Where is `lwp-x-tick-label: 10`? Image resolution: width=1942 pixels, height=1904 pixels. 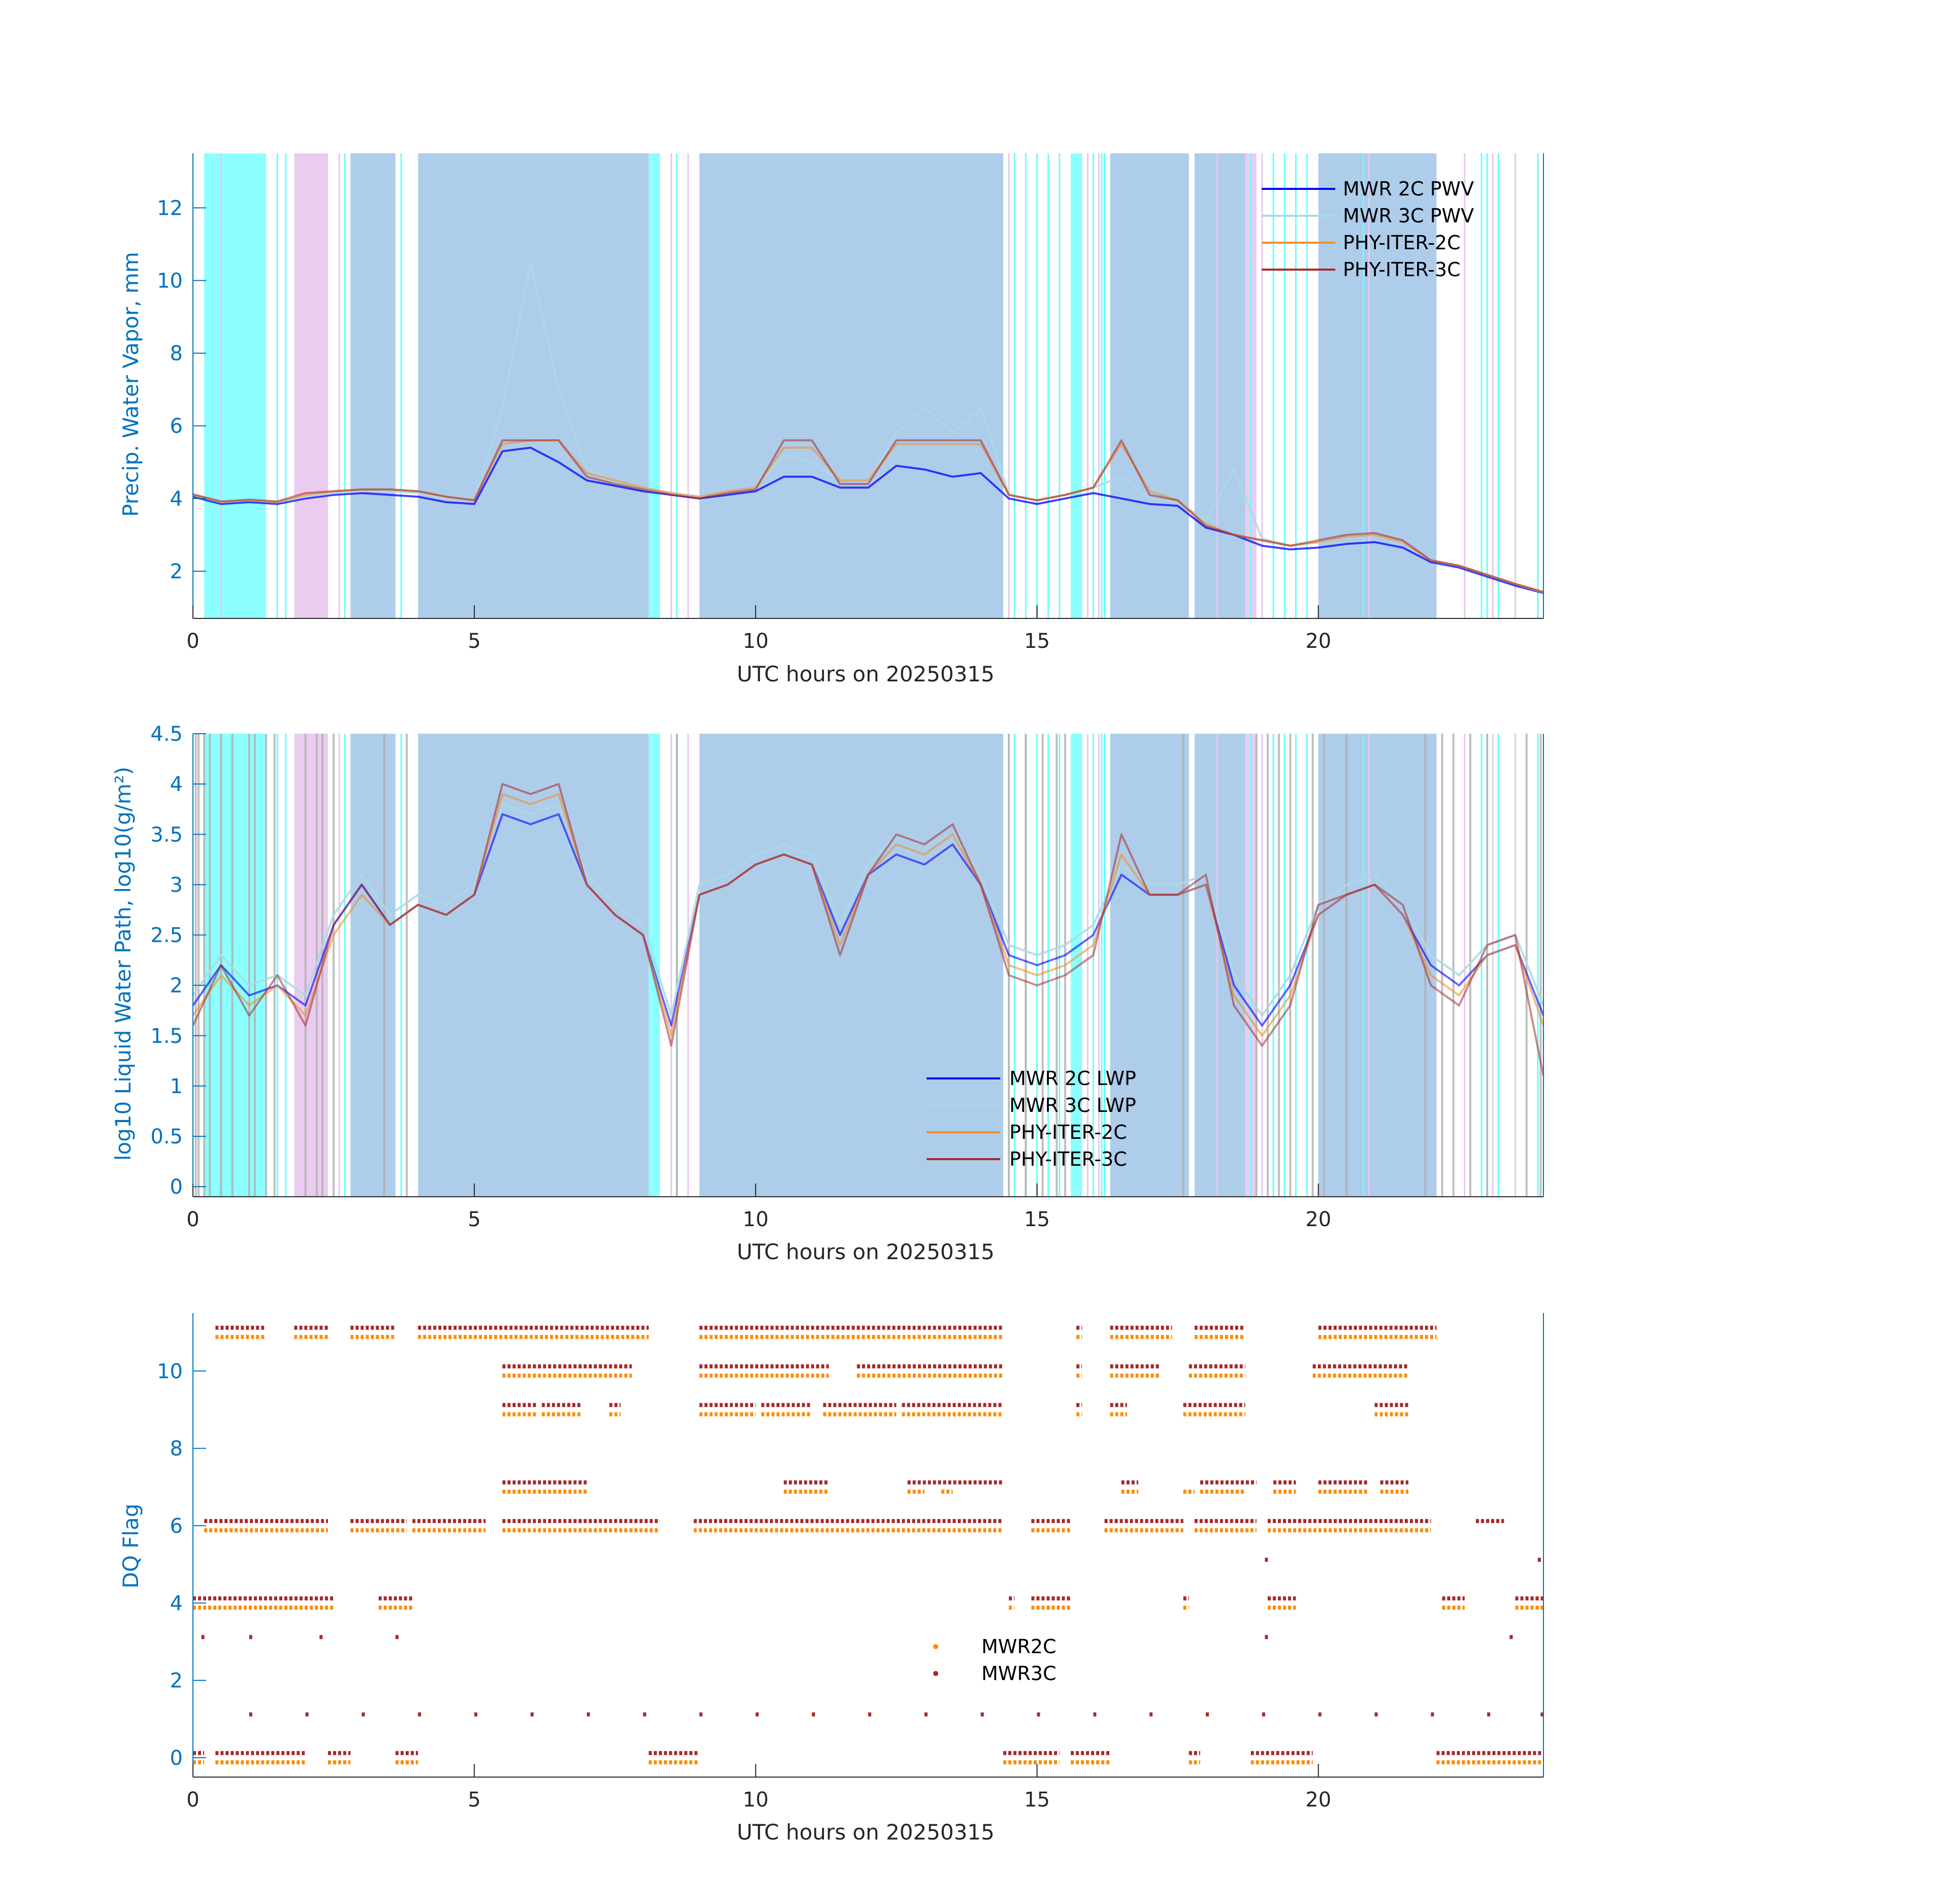
lwp-x-tick-label: 10 is located at coordinates (756, 1219).